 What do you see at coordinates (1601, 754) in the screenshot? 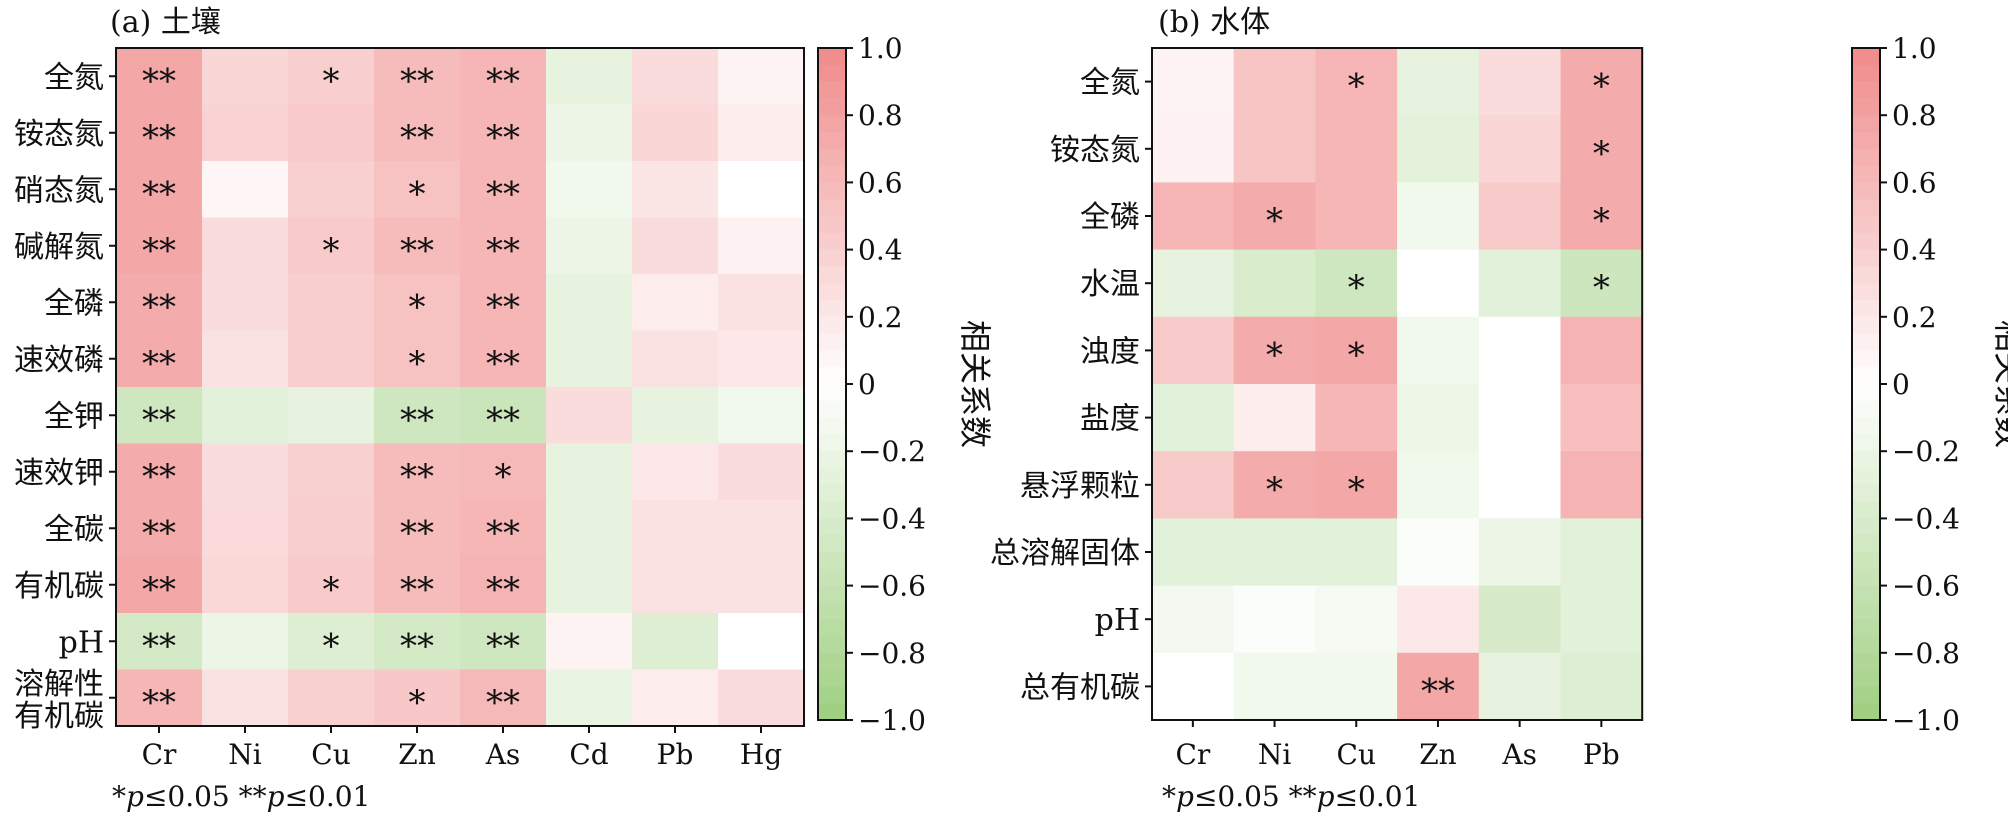
I see `column-label: Pb` at bounding box center [1601, 754].